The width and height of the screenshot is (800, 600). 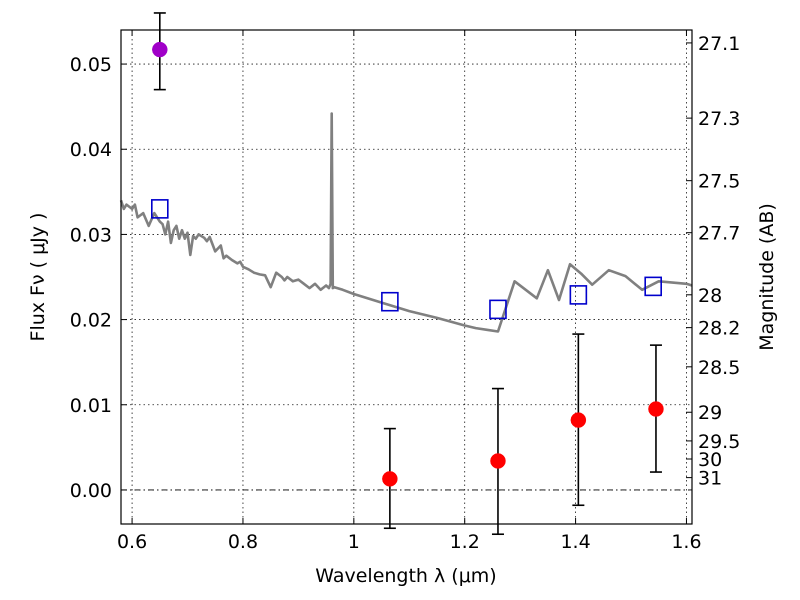 What do you see at coordinates (98, 278) in the screenshot?
I see `y-axis: 0.00 0.01 0.02 0.03 0.04 0.05` at bounding box center [98, 278].